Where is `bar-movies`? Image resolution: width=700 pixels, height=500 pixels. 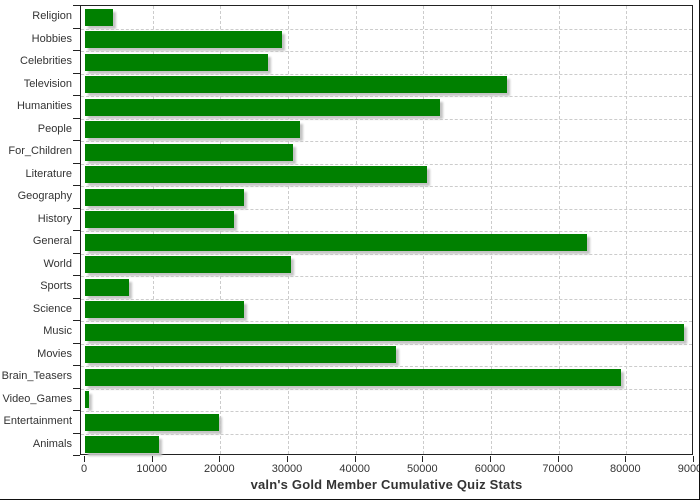 bar-movies is located at coordinates (241, 355).